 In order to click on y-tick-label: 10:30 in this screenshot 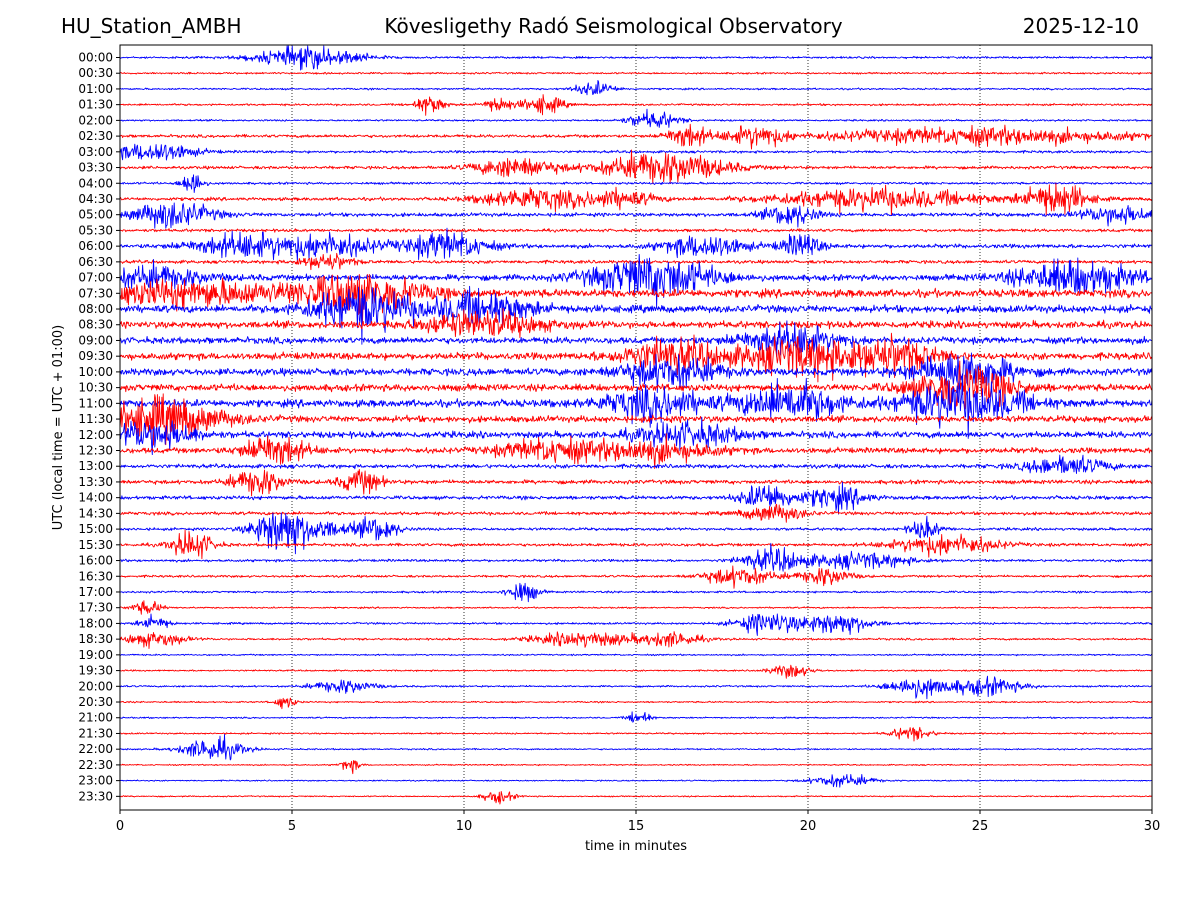, I will do `click(95, 388)`.